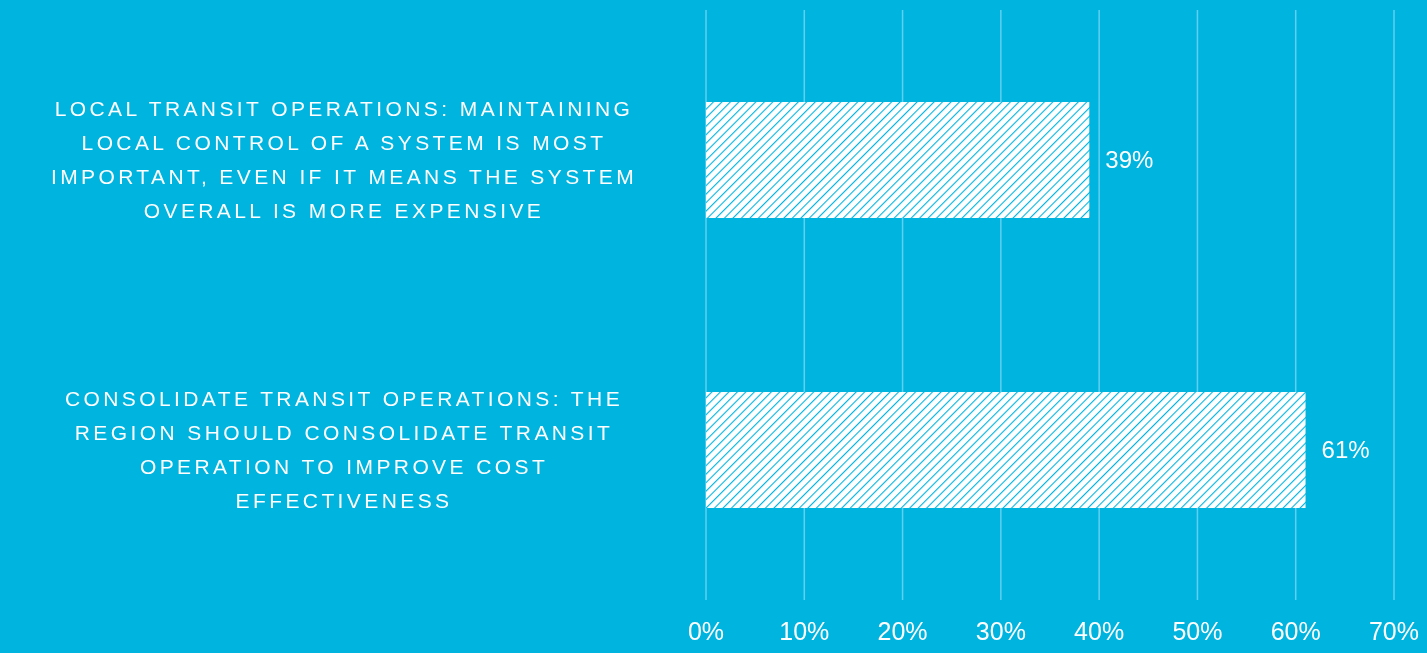 Image resolution: width=1427 pixels, height=653 pixels. I want to click on x-tick-label: 40%, so click(1099, 631).